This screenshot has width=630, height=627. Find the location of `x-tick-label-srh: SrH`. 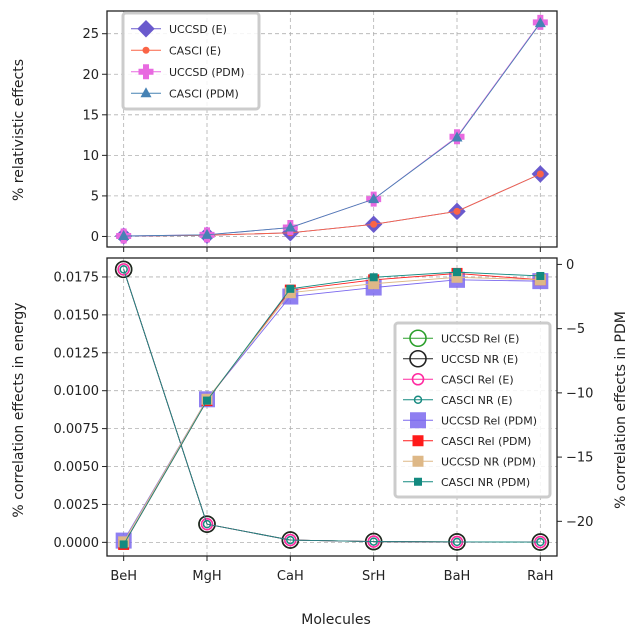

x-tick-label-srh: SrH is located at coordinates (373, 576).